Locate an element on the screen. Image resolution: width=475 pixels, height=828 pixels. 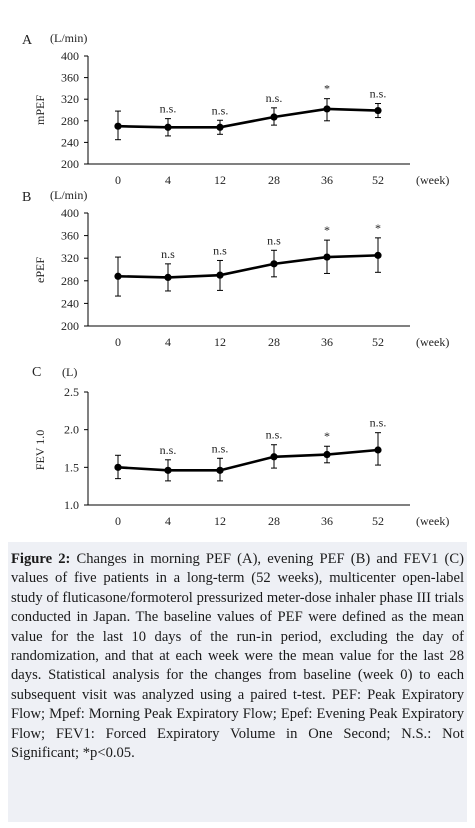
panel-c-y-tick-label: 1.5 is located at coordinates (71, 467).